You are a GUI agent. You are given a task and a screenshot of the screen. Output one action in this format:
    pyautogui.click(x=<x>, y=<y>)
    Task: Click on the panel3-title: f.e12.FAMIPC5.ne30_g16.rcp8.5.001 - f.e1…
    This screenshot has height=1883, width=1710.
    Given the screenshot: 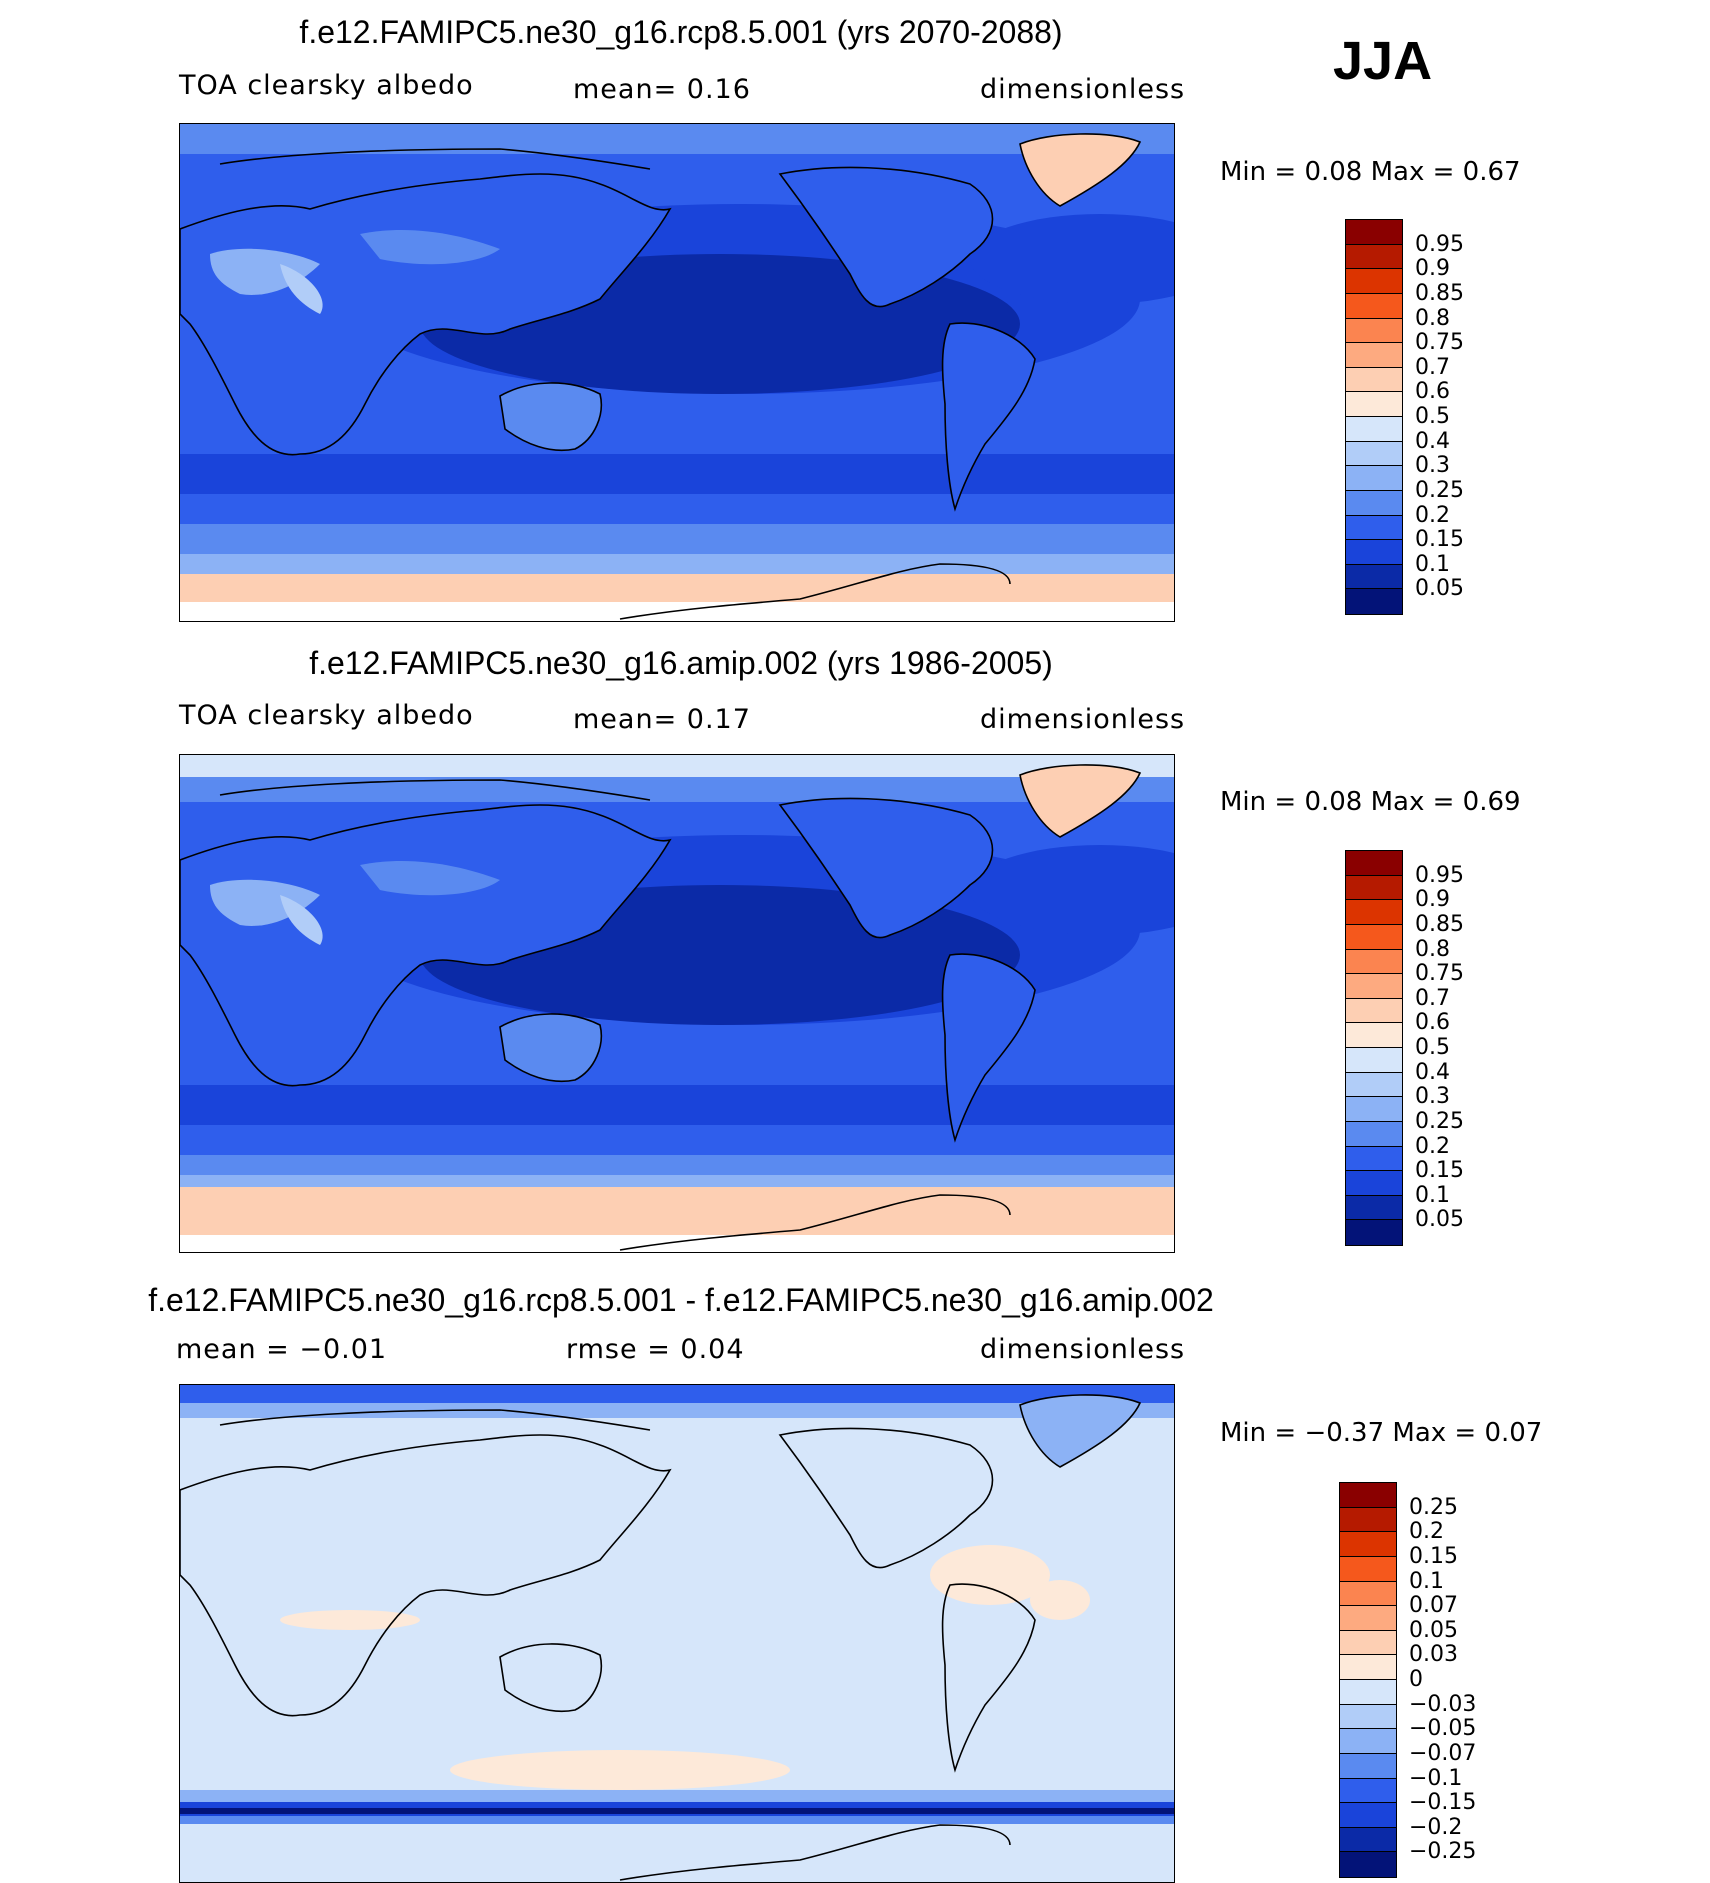 What is the action you would take?
    pyautogui.click(x=681, y=1300)
    